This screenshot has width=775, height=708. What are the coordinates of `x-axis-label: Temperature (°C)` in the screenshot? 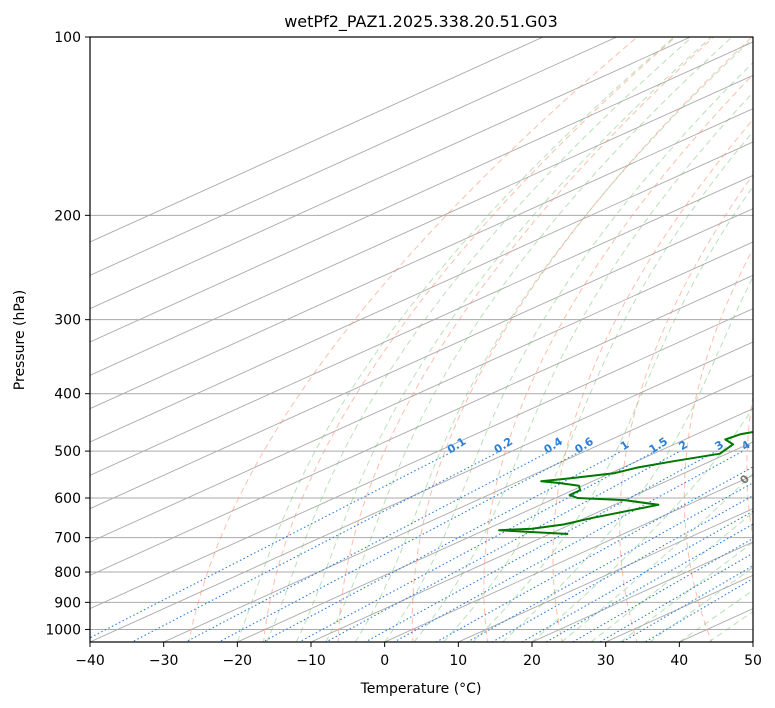 It's located at (421, 689).